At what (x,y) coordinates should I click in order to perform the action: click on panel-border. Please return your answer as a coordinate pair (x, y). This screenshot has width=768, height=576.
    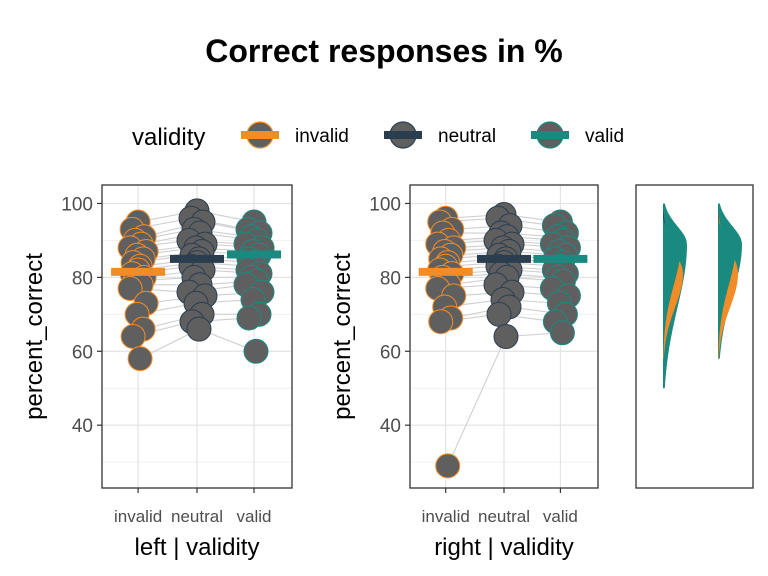
    Looking at the image, I should click on (694, 336).